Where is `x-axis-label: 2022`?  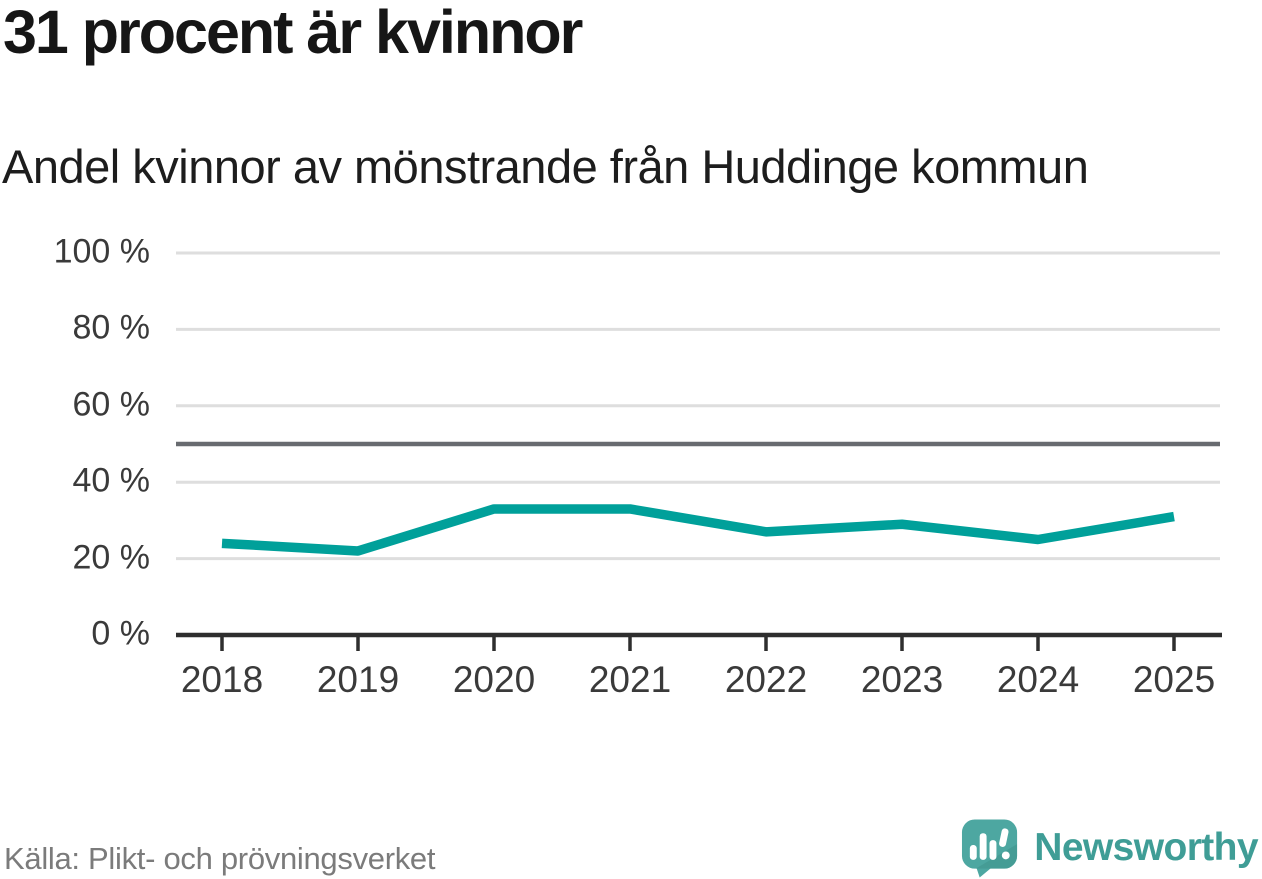 x-axis-label: 2022 is located at coordinates (766, 679).